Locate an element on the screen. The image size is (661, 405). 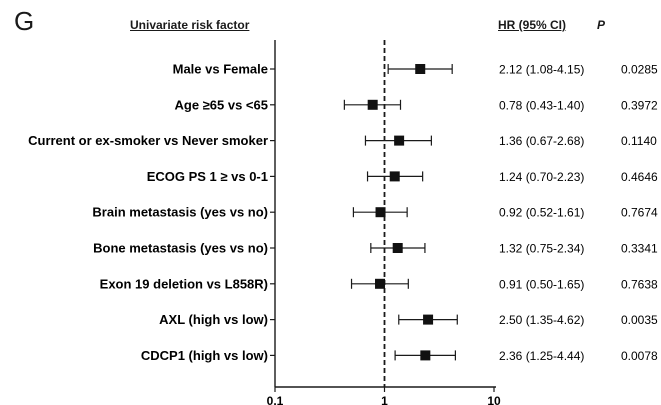
p-value: 0.3341 is located at coordinates (639, 249).